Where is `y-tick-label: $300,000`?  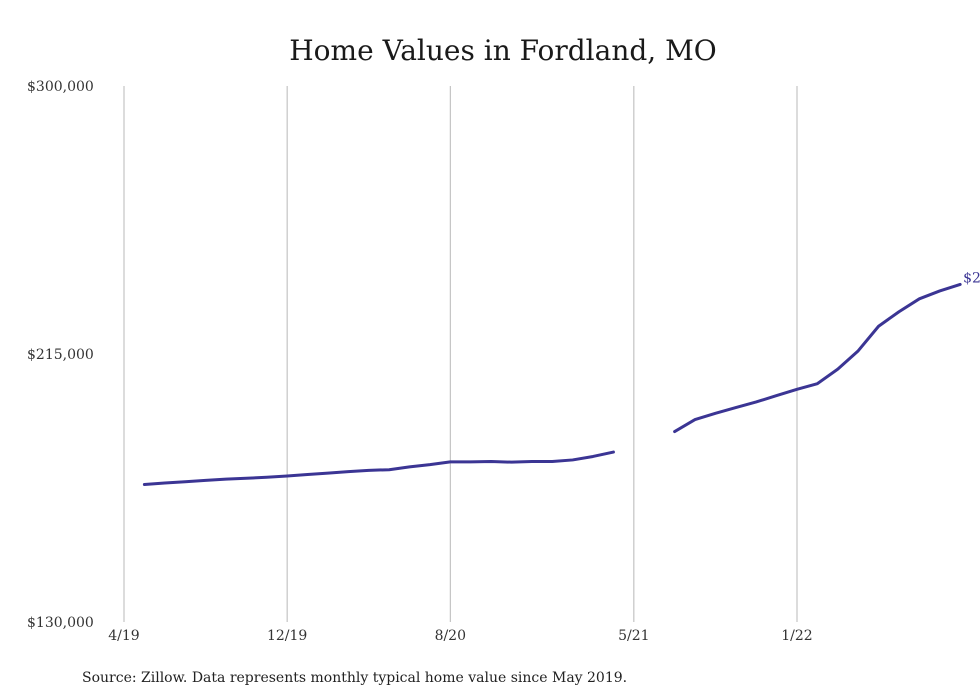
y-tick-label: $300,000 is located at coordinates (60, 87).